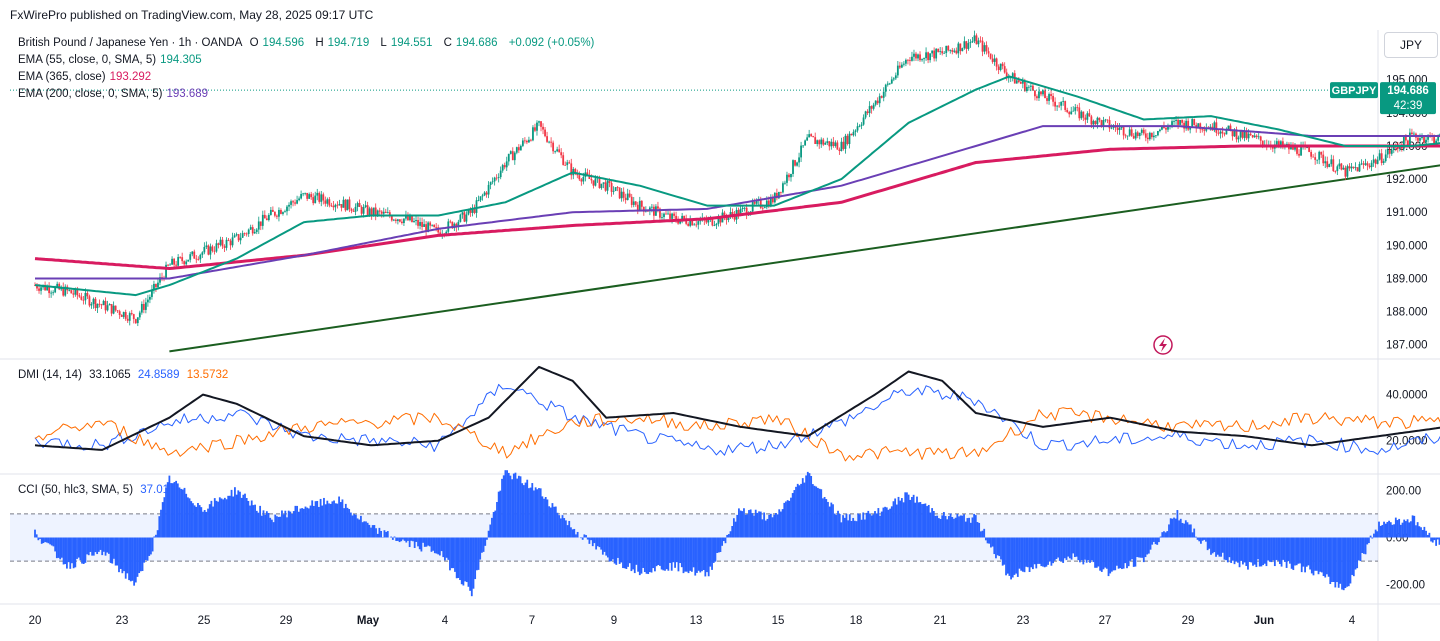 The height and width of the screenshot is (641, 1440). I want to click on dmi-legend: DMI (14, 14) 33.1065 24.8589 13.5732, so click(123, 375).